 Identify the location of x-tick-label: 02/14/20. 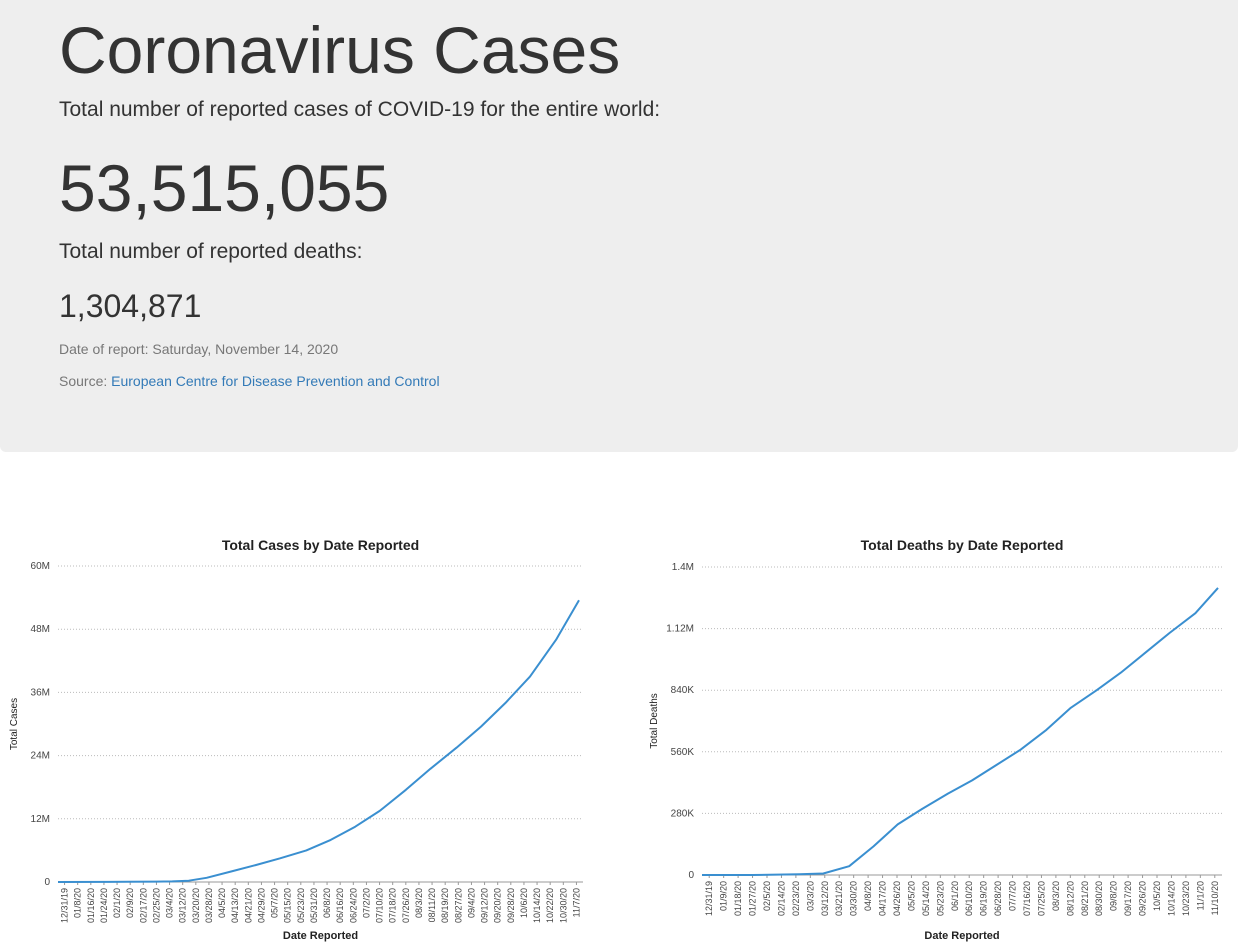
(781, 898).